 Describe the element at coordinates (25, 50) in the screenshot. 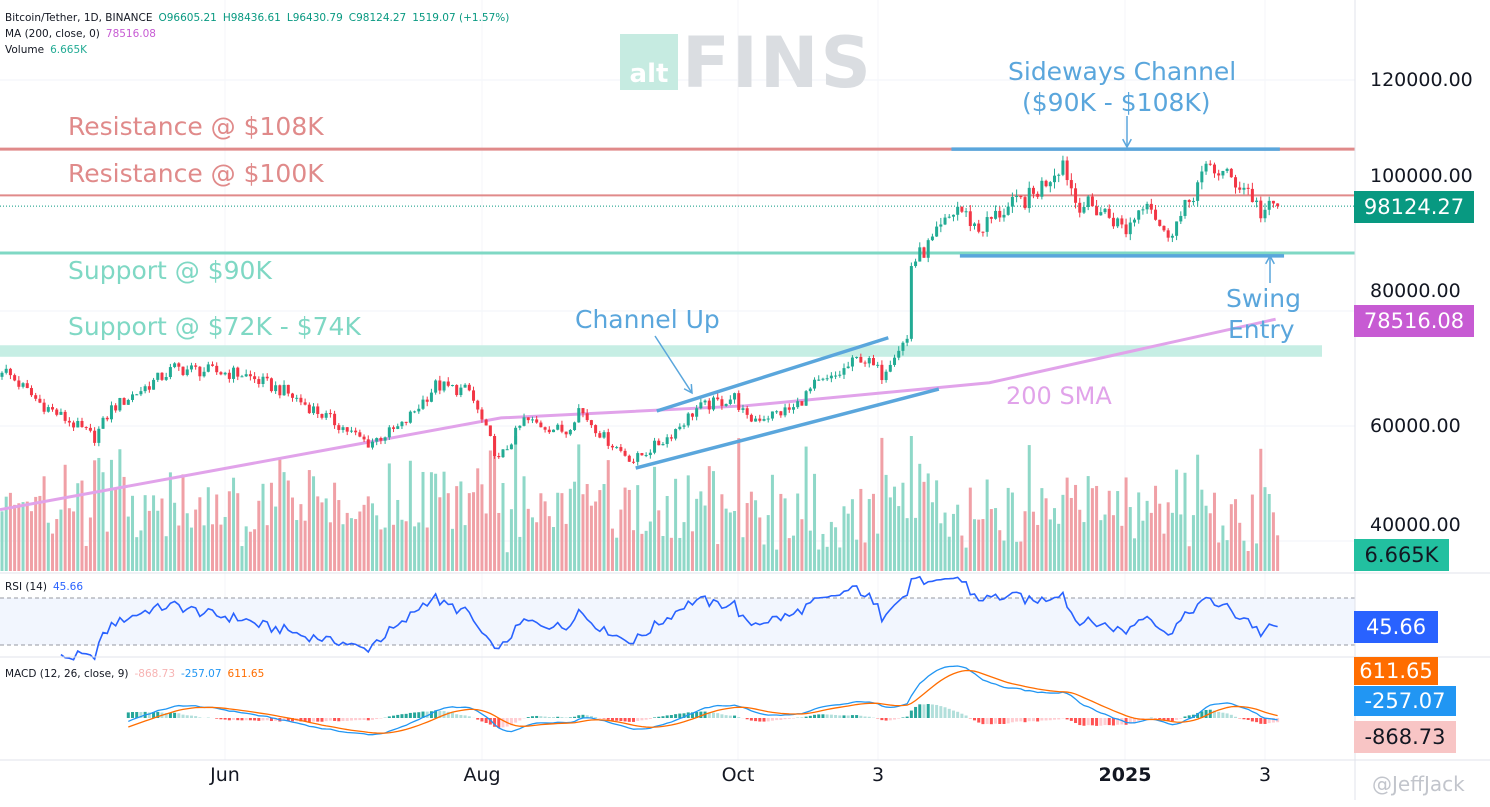

I see `volume-label: Volume` at that location.